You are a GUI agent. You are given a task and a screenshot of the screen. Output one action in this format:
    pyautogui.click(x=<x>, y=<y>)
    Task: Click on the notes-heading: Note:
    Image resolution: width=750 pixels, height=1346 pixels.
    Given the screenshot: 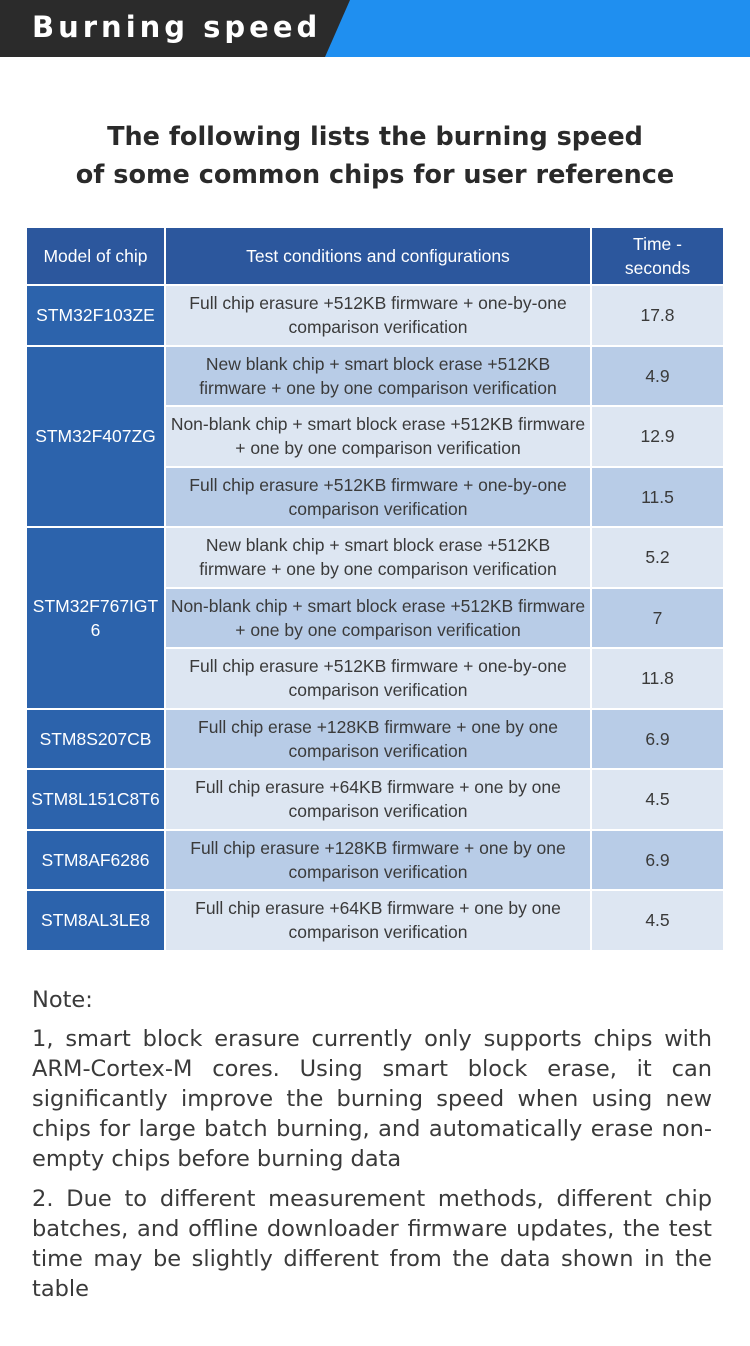 What is the action you would take?
    pyautogui.click(x=62, y=1000)
    